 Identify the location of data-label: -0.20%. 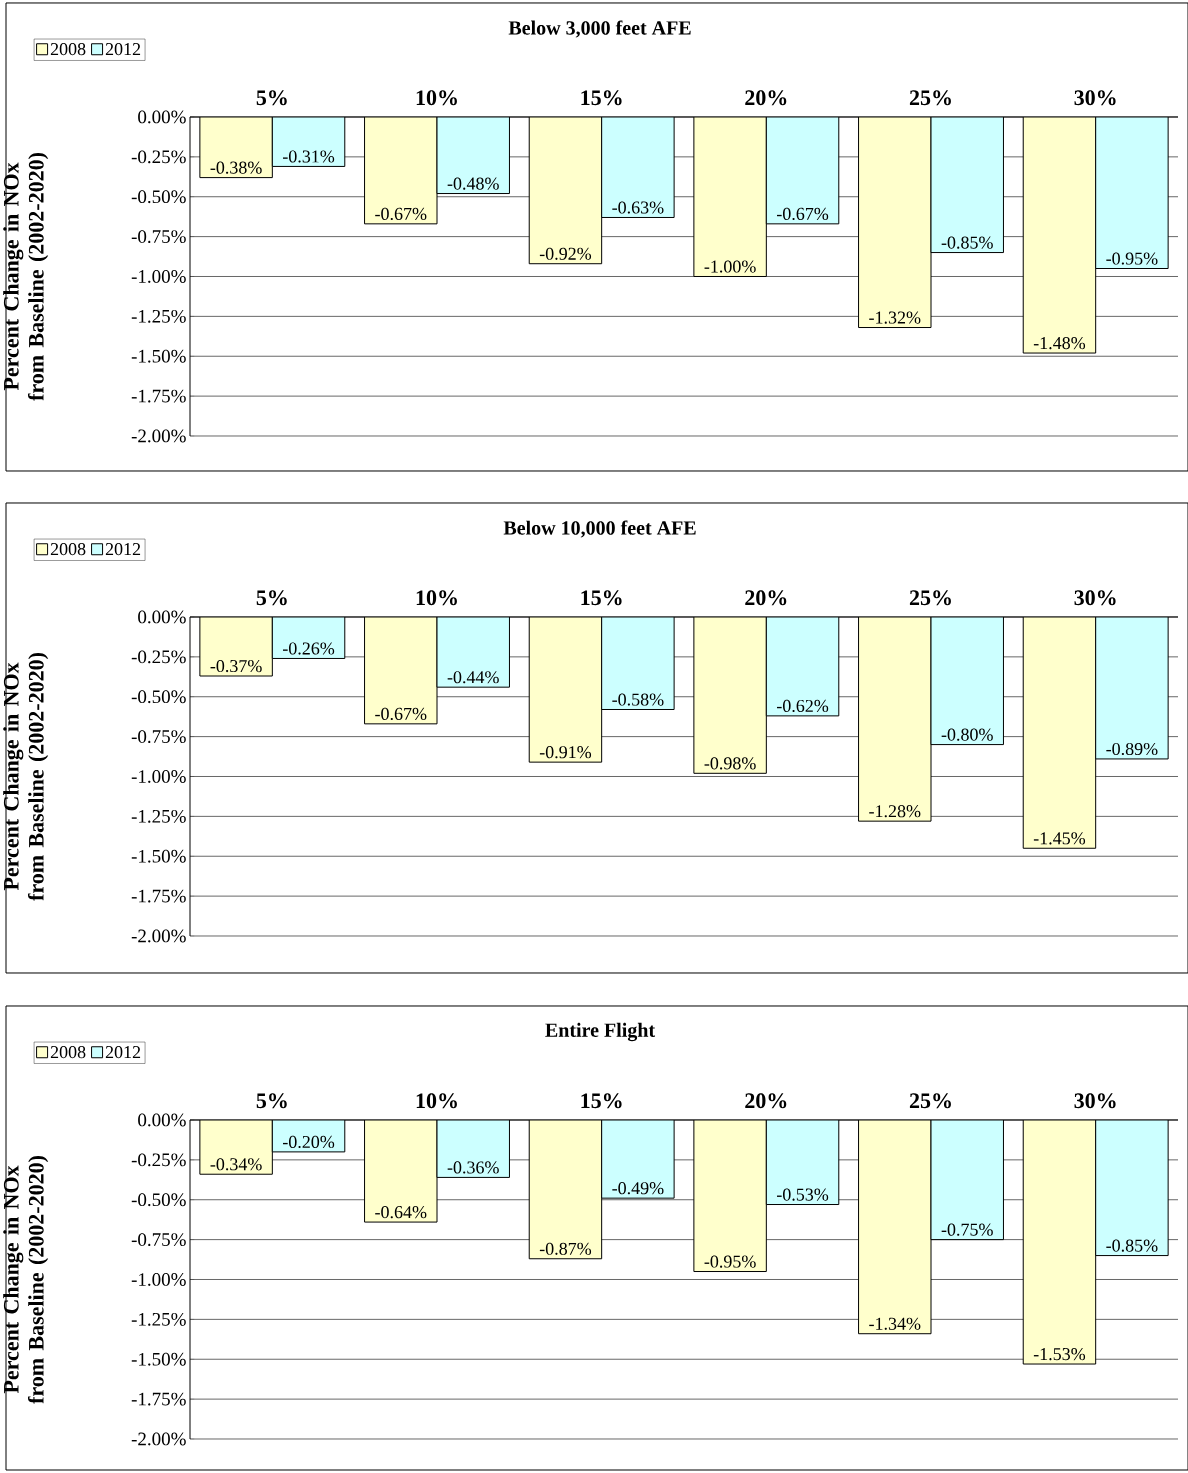
(308, 1142).